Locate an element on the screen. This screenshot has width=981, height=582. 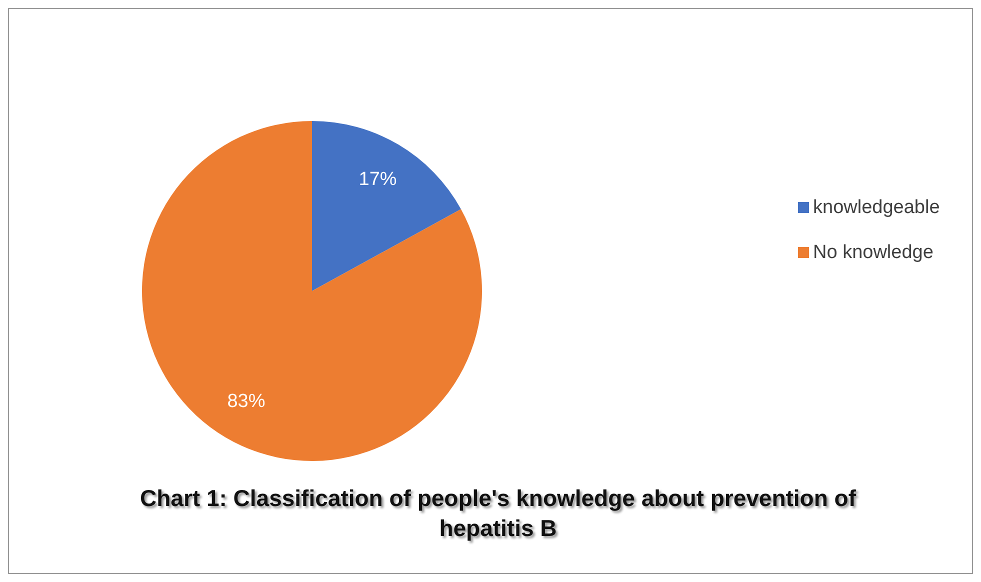
data-label: 17% is located at coordinates (377, 179).